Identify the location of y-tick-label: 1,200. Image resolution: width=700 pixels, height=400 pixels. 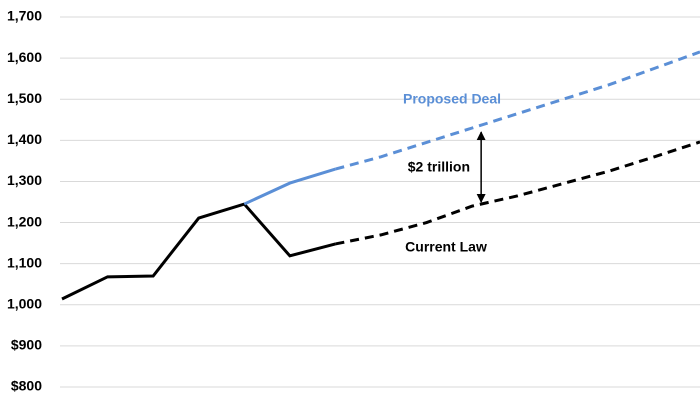
(24, 221).